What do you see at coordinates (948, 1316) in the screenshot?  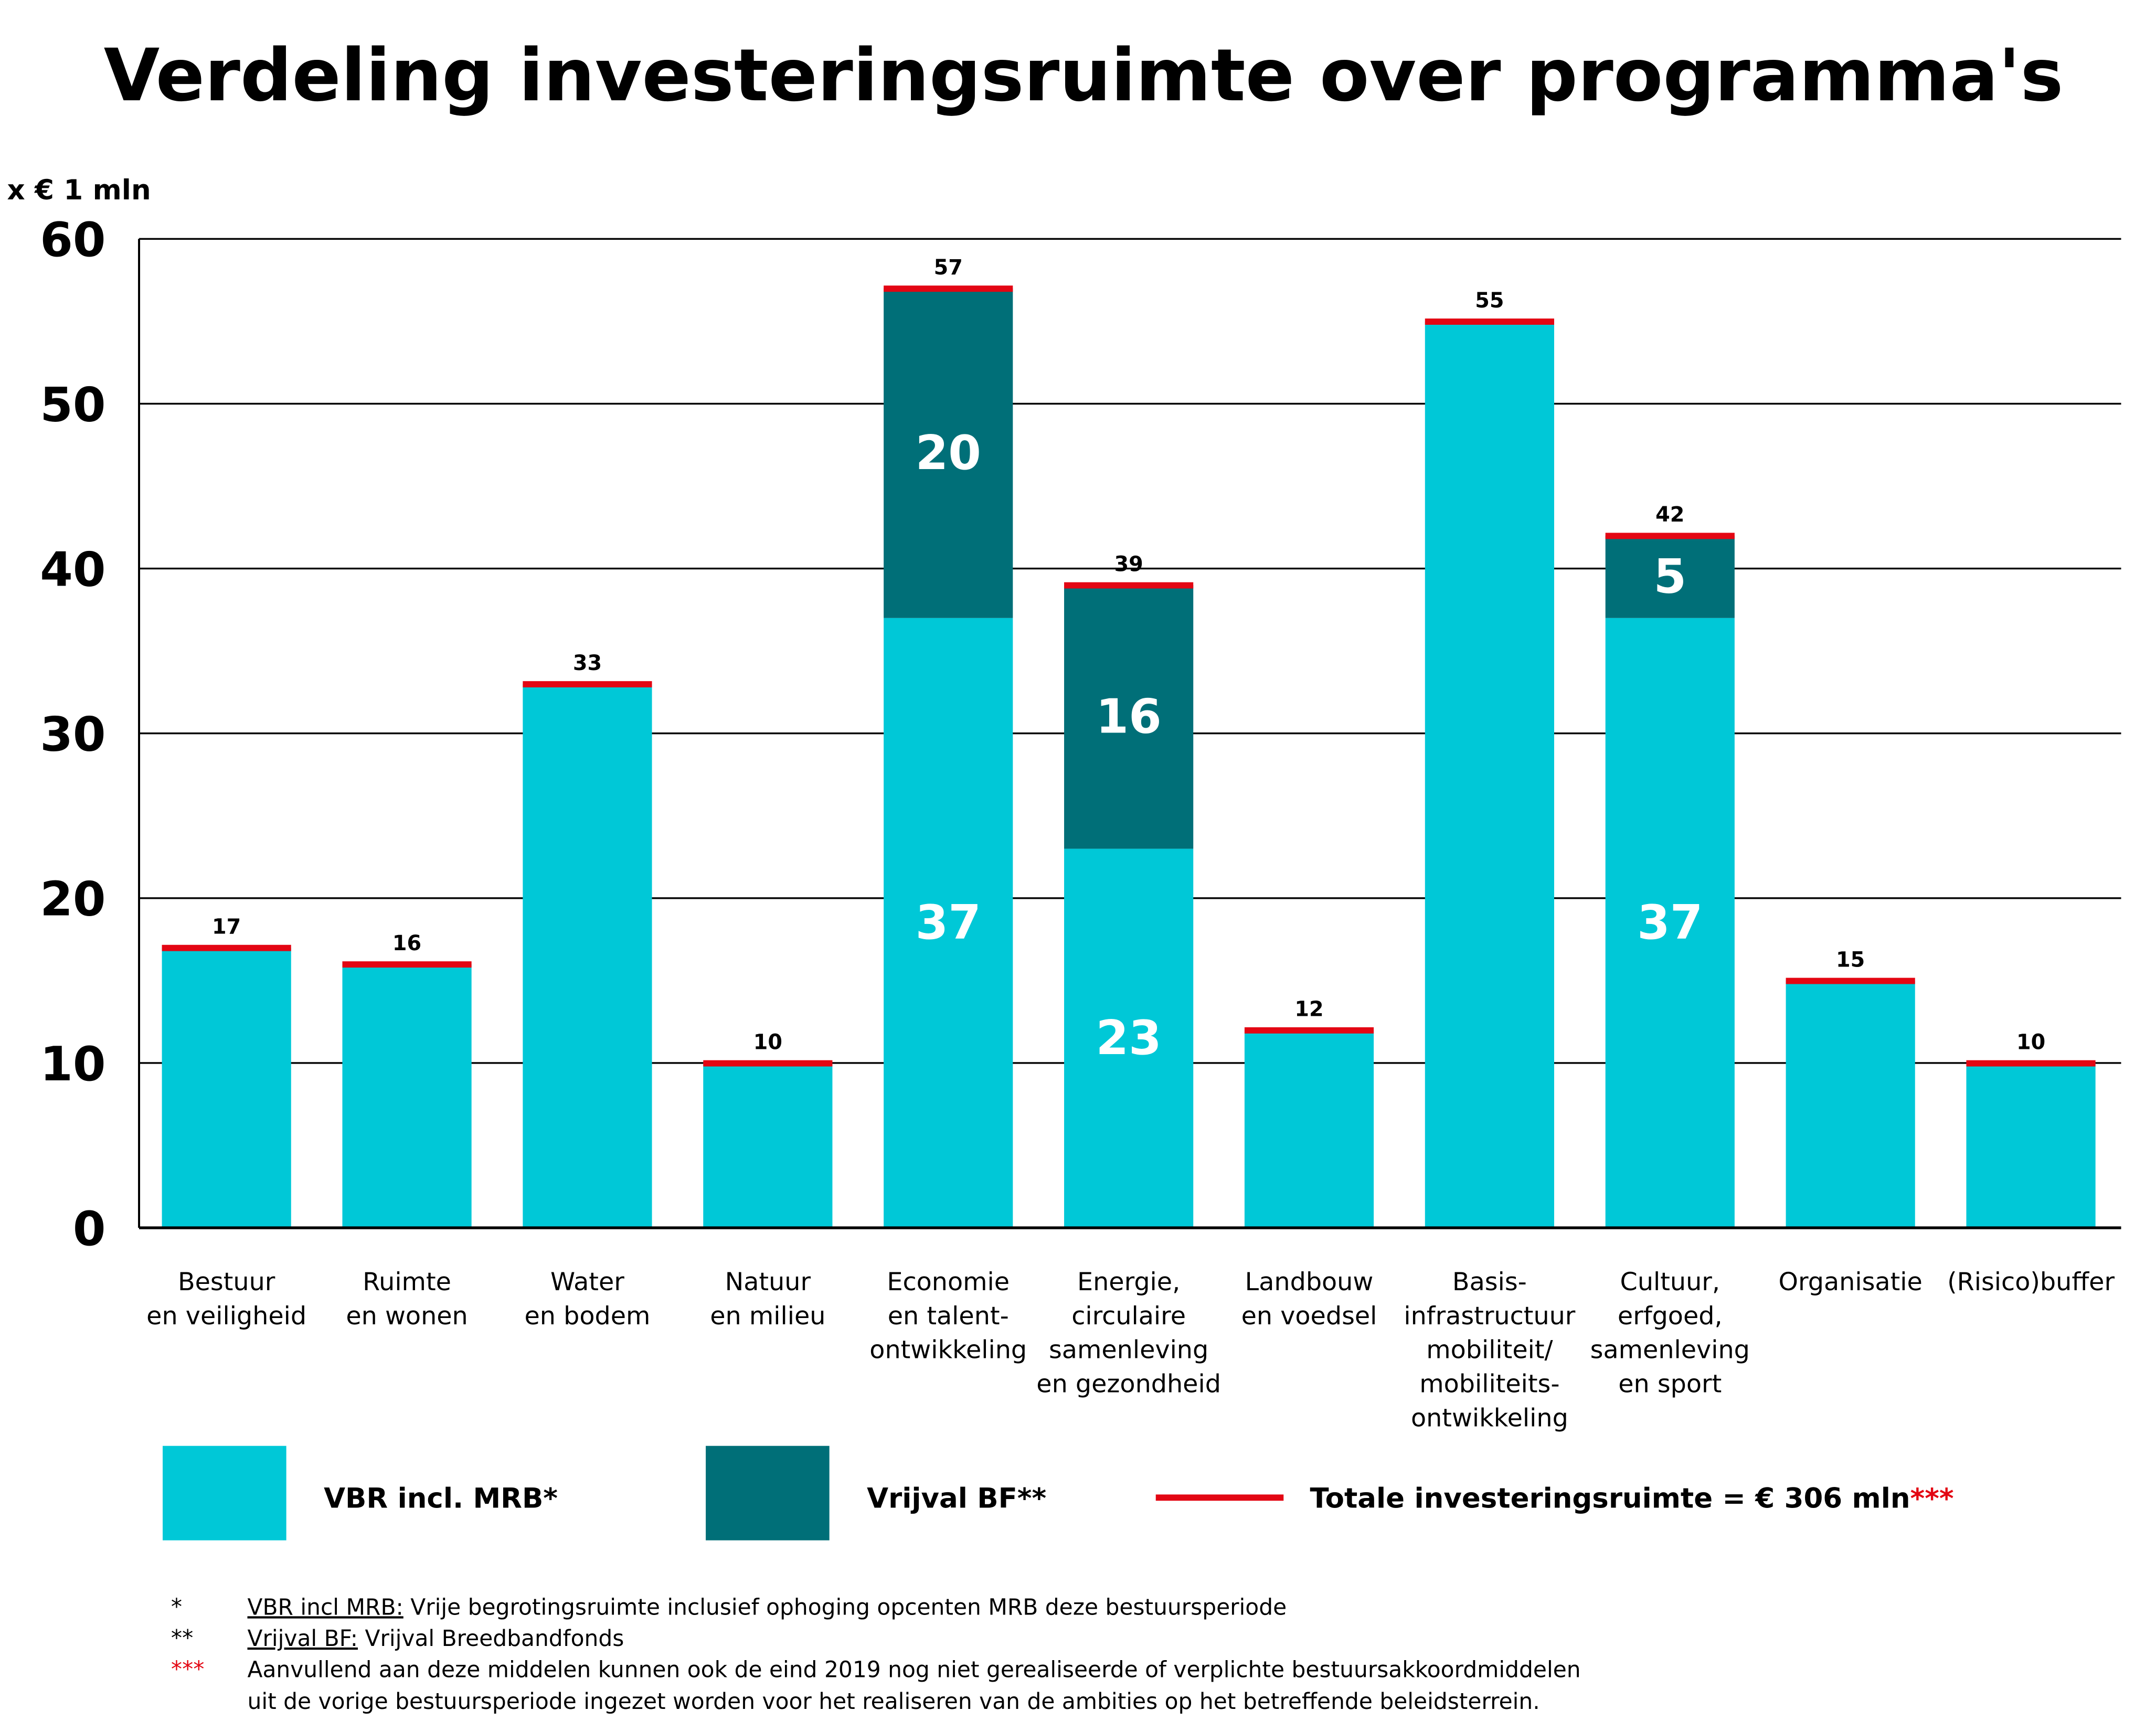 I see `x-tick-label: Economie en talent-ontwikkeling` at bounding box center [948, 1316].